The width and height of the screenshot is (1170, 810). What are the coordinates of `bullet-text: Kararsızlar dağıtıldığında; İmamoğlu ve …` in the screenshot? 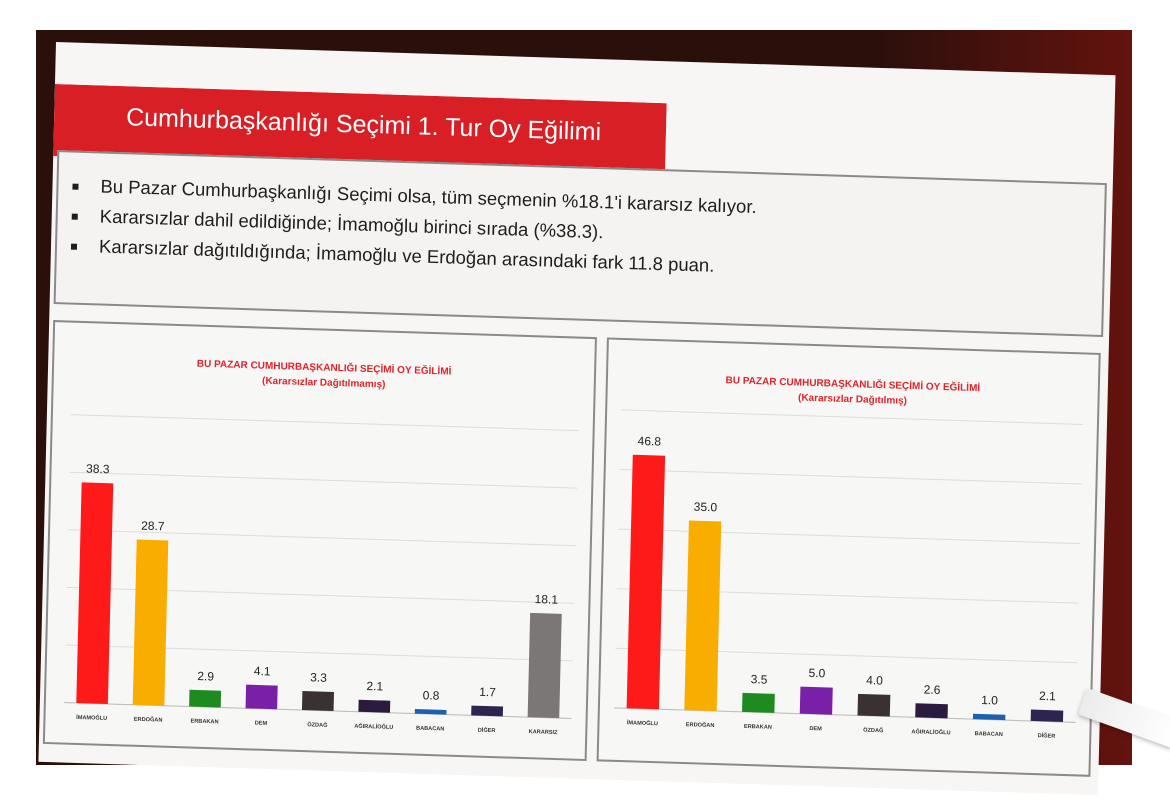 It's located at (406, 255).